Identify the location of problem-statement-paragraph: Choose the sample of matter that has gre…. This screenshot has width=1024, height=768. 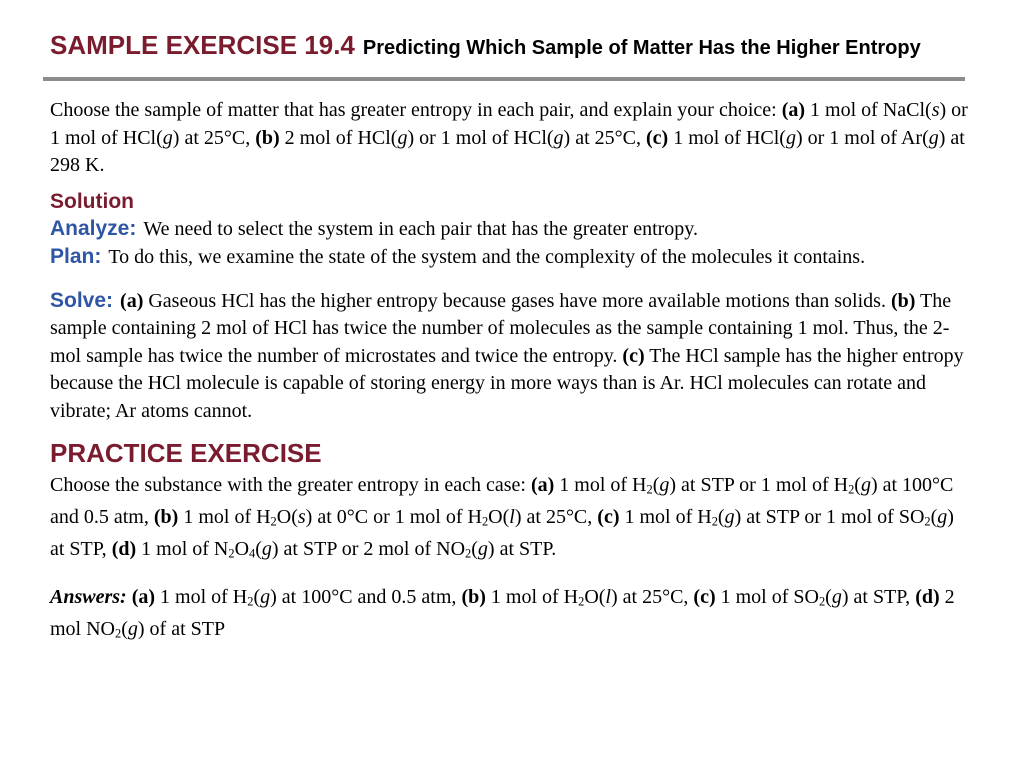
(509, 137).